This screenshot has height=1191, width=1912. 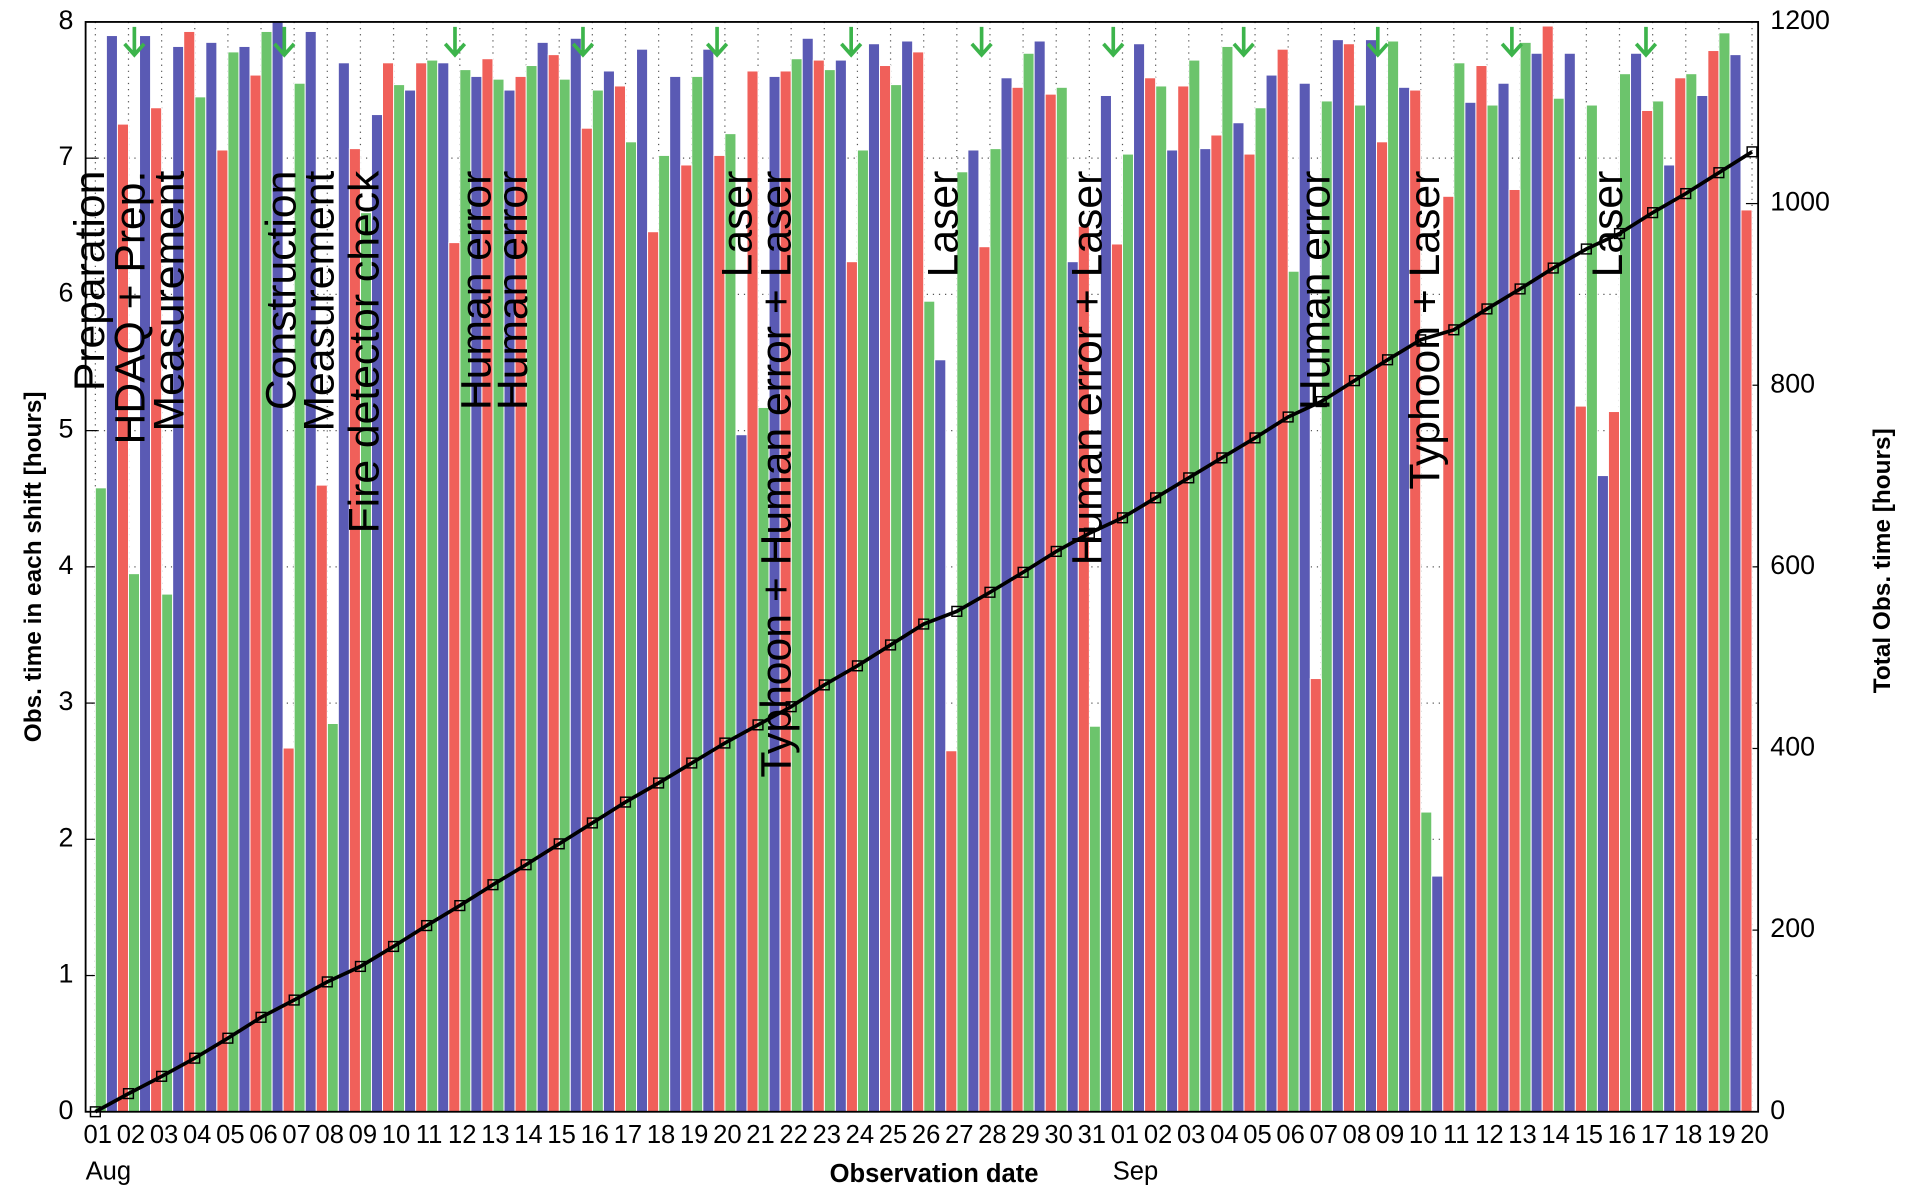 I want to click on x-tick-label: 23, so click(x=827, y=1135).